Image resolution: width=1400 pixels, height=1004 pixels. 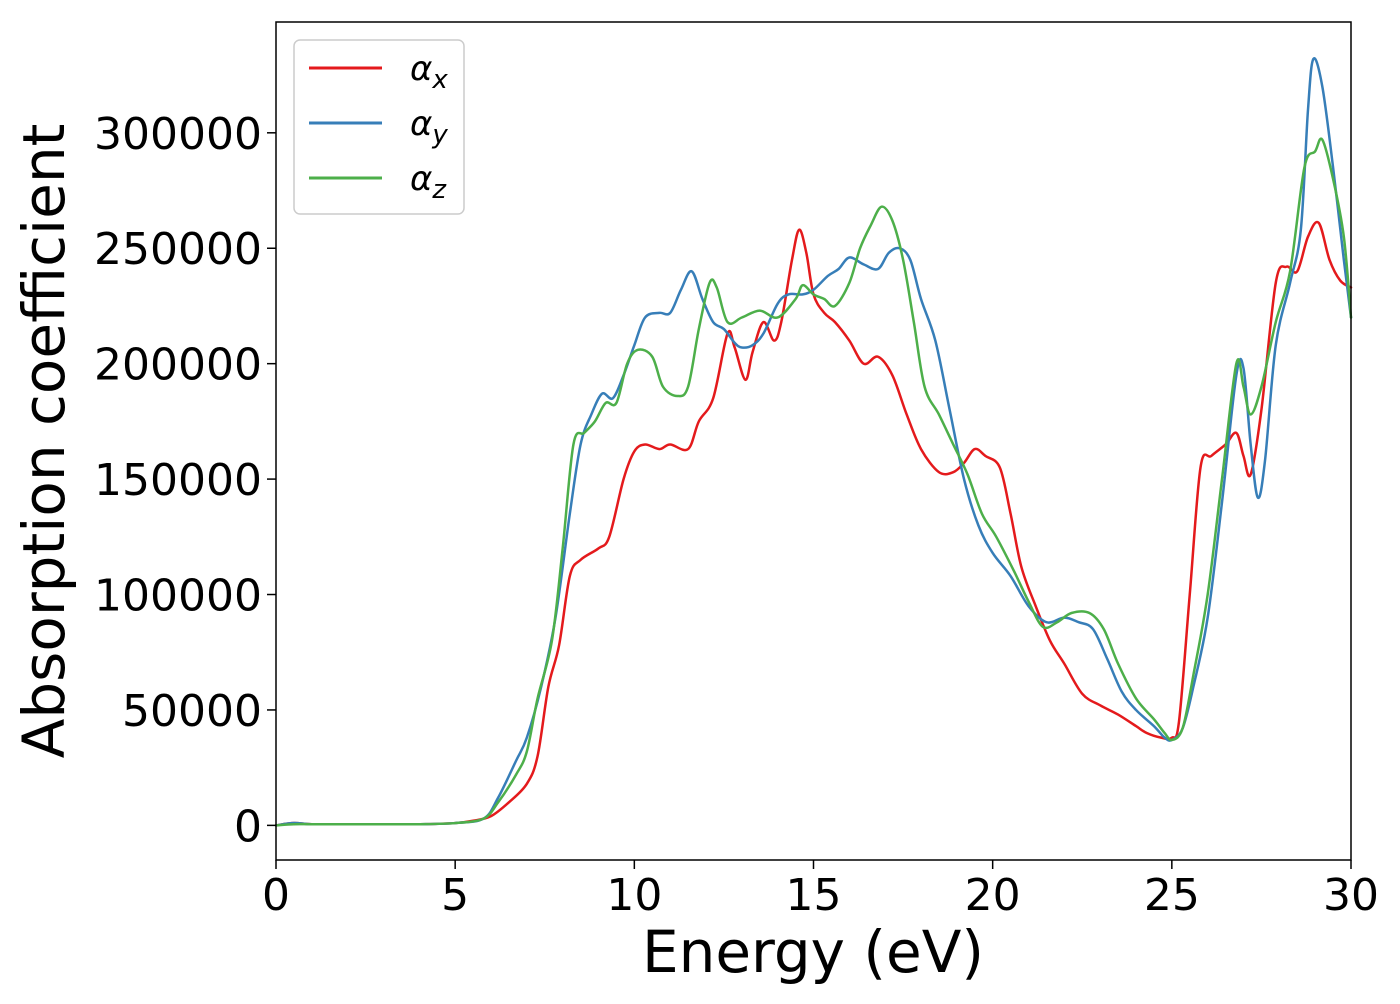 I want to click on y-tick-label-100000: 100000, so click(x=178, y=596).